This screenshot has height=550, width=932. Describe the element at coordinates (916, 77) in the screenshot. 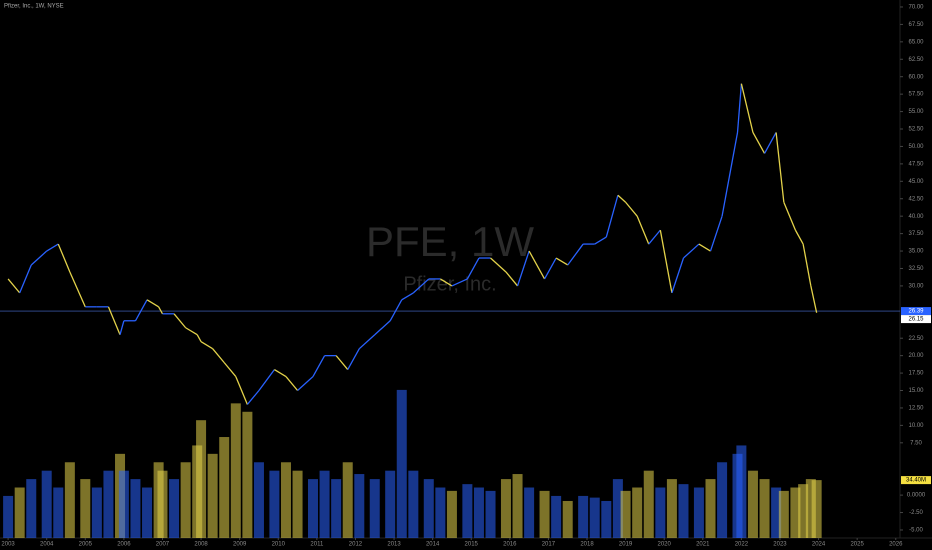

I see `y-tick-label: 60.00` at that location.